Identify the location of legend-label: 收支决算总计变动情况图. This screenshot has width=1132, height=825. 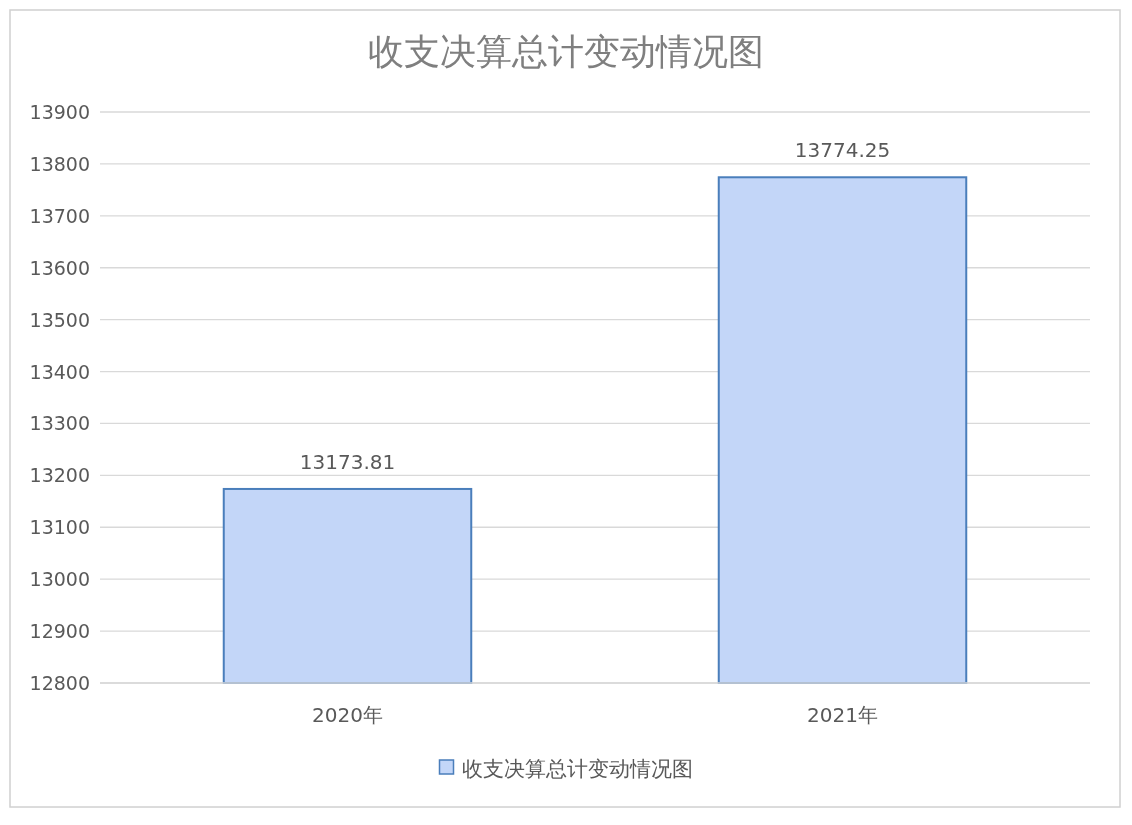
(577, 769).